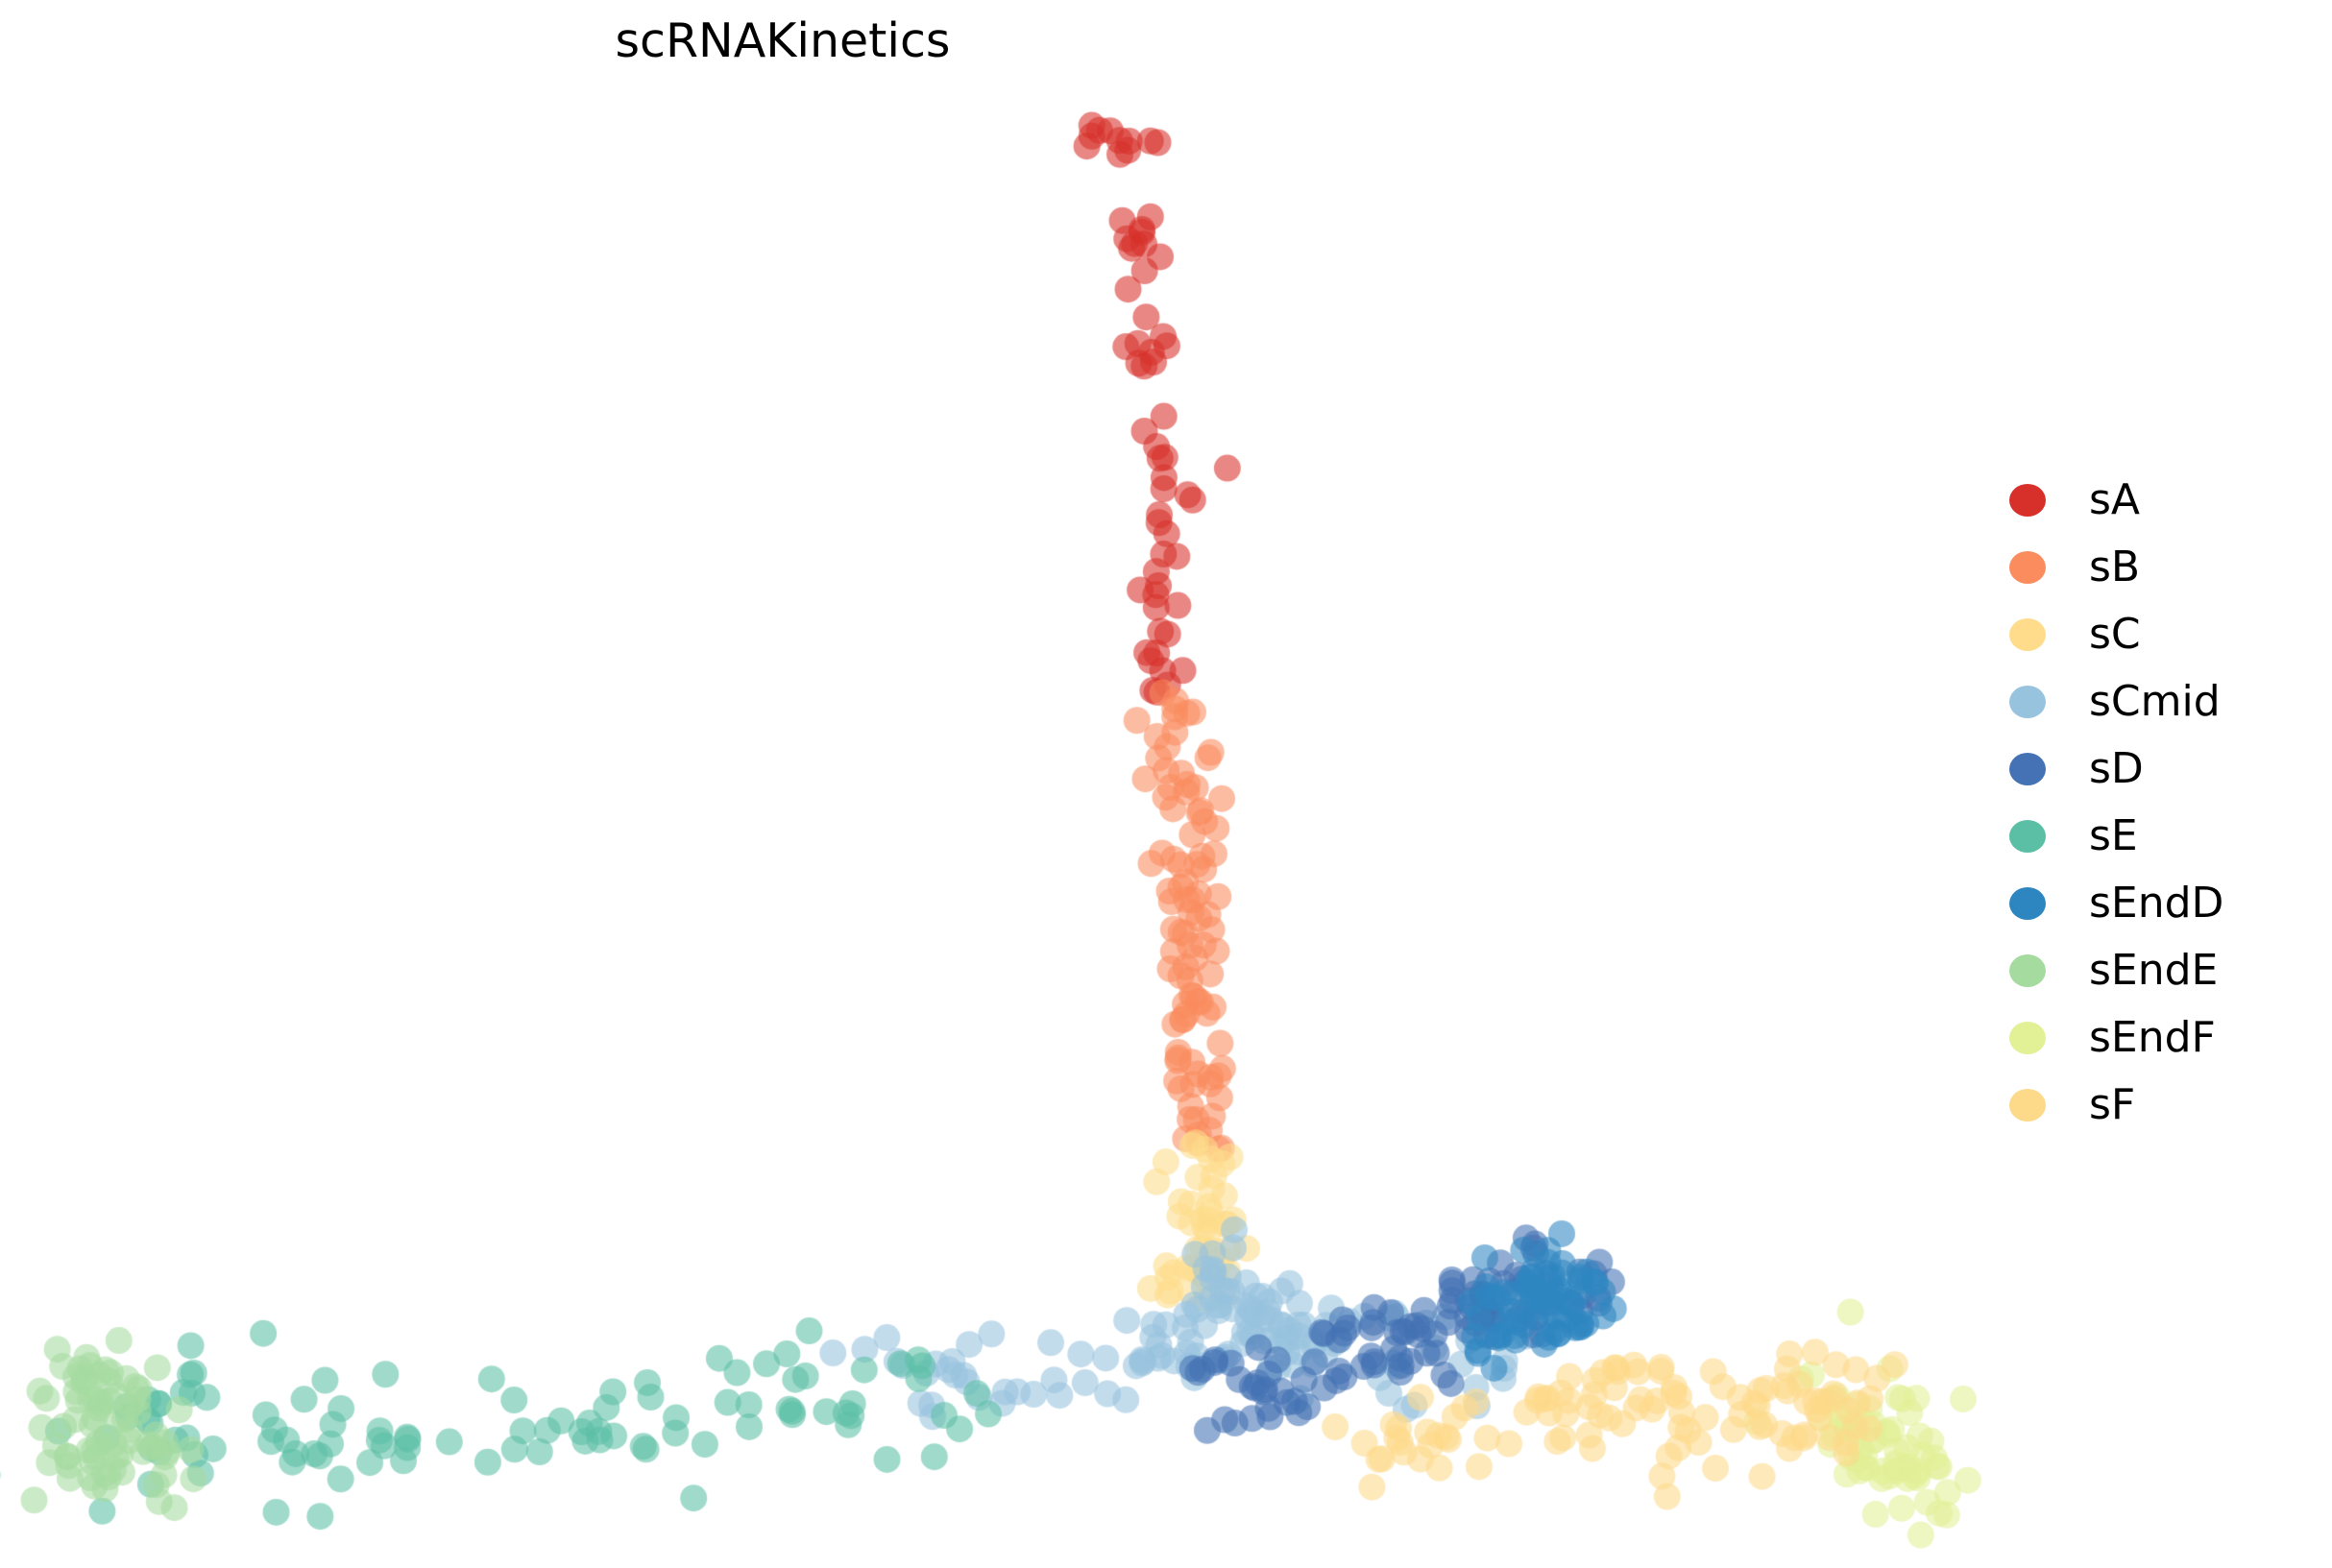 The width and height of the screenshot is (2332, 1568). I want to click on legend-item-sende: sEndE, so click(2167, 970).